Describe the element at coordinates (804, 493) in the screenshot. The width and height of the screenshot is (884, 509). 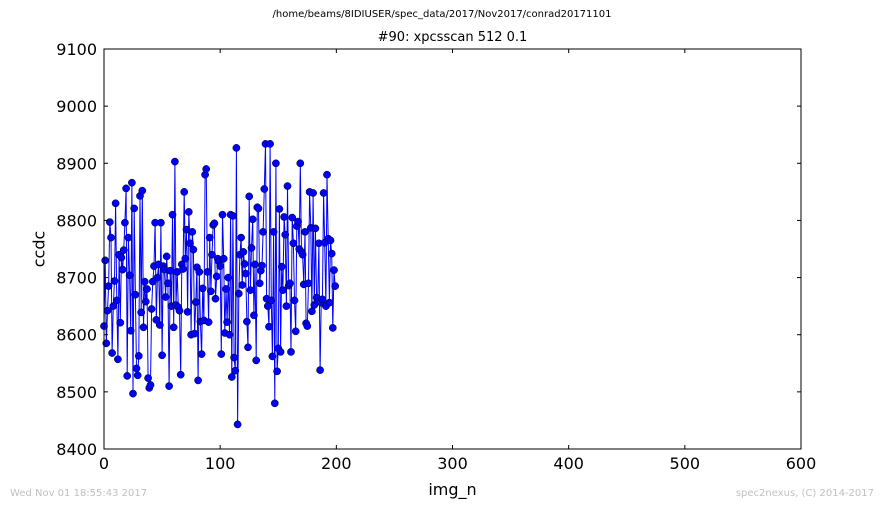
I see `footer-credit: spec2nexus, (C) 2014-2017` at that location.